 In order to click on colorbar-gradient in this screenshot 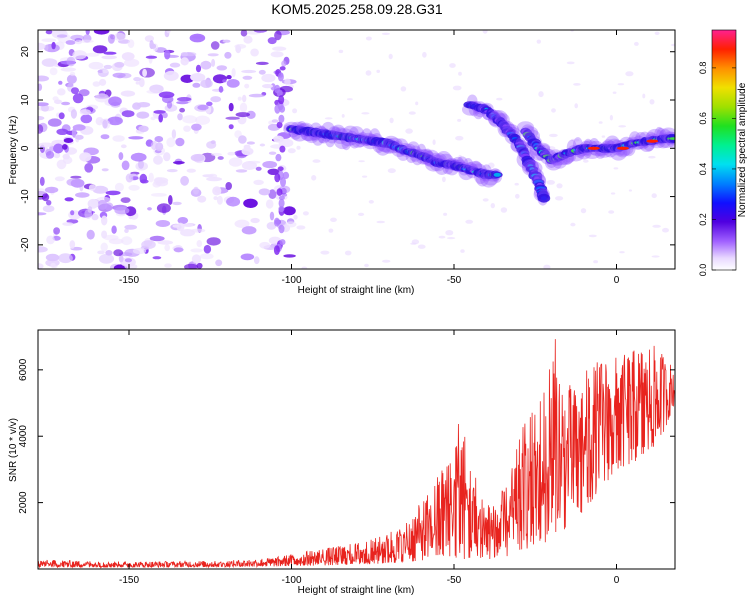, I will do `click(724, 150)`.